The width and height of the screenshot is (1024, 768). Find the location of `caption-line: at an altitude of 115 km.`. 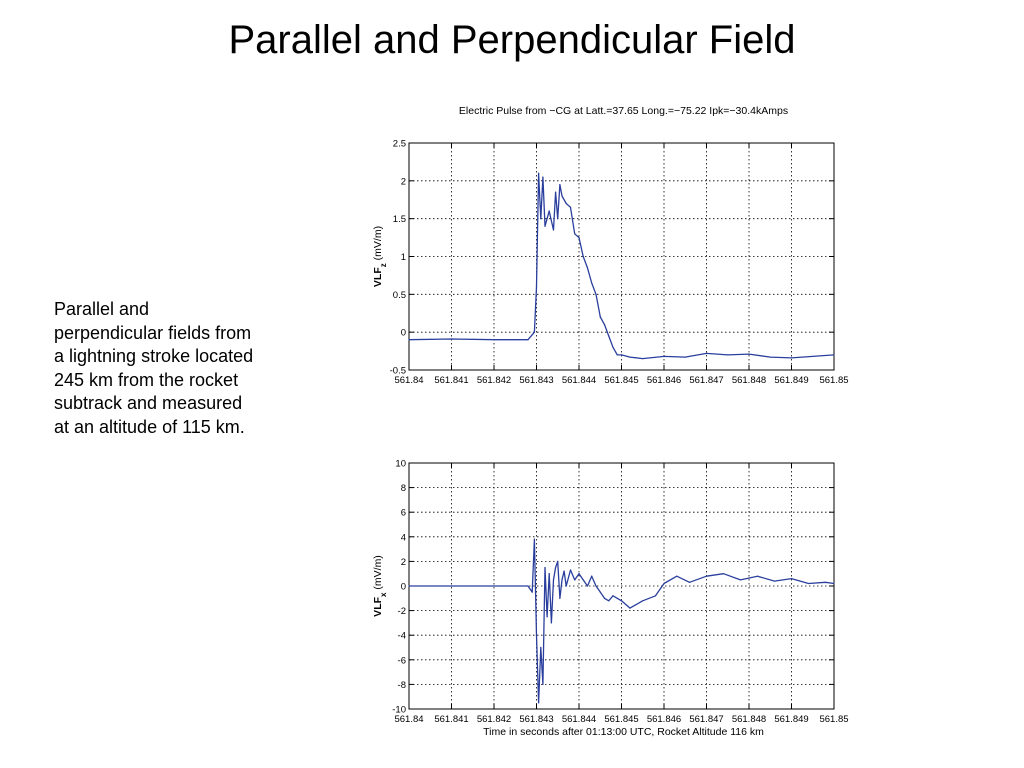

caption-line: at an altitude of 115 km. is located at coordinates (149, 426).